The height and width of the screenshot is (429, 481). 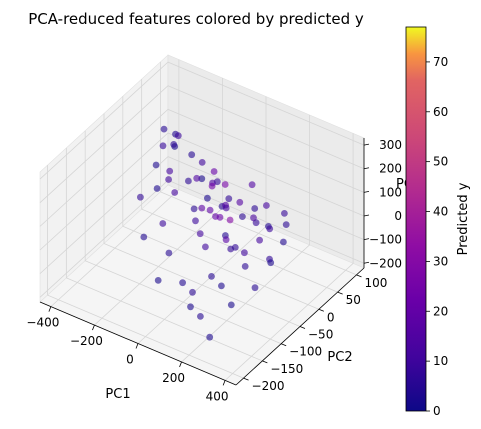 What do you see at coordinates (130, 360) in the screenshot?
I see `x-tick-label: 0` at bounding box center [130, 360].